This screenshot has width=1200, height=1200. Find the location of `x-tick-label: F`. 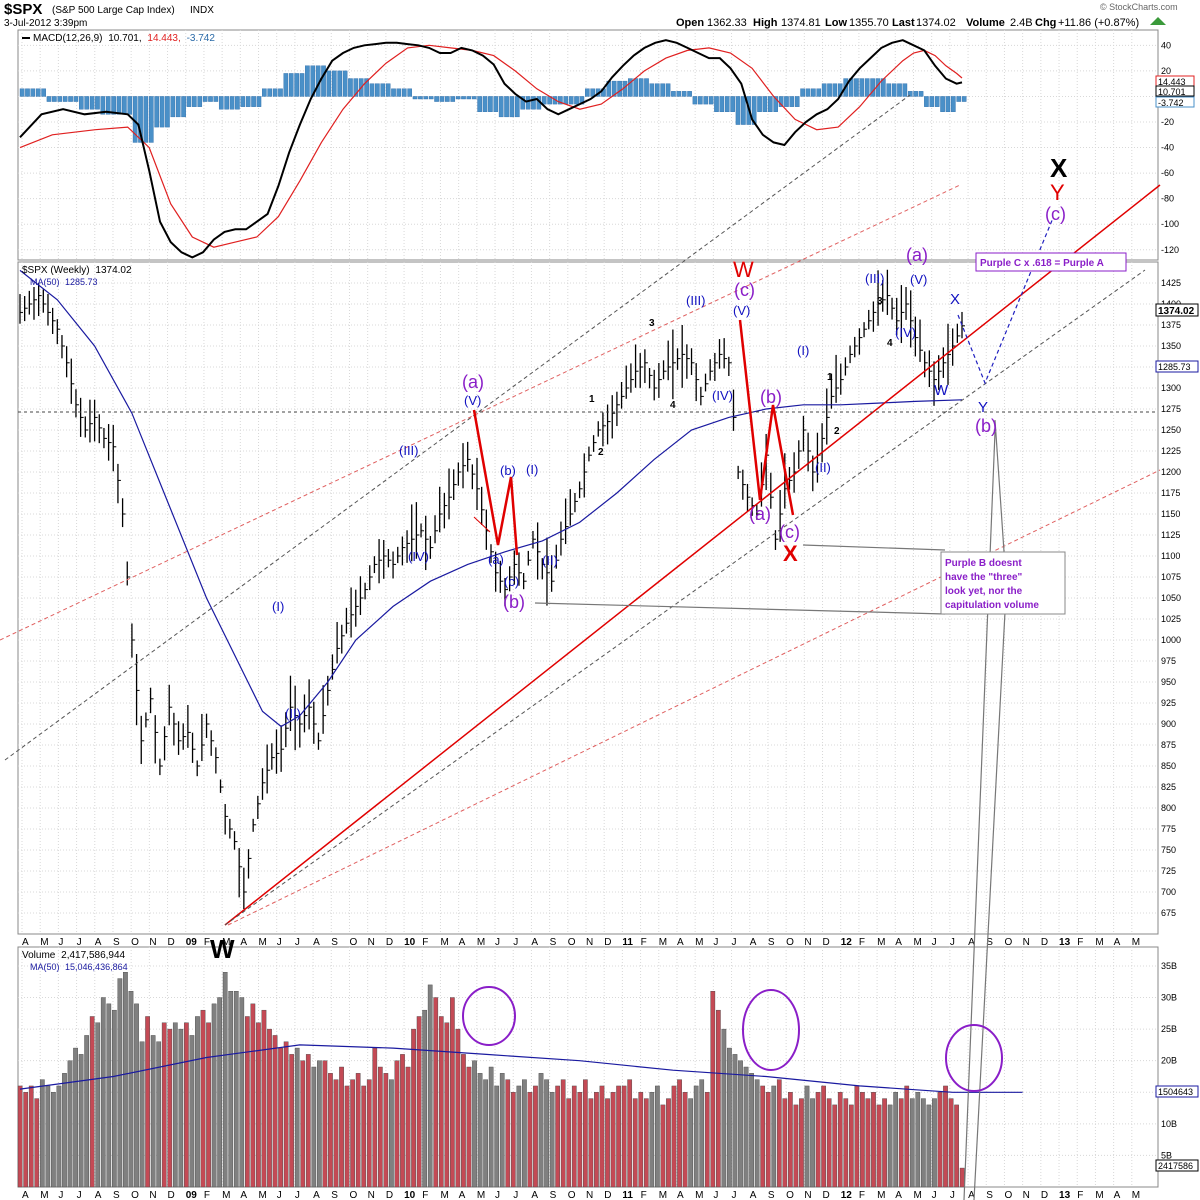

x-tick-label: F is located at coordinates (425, 942).